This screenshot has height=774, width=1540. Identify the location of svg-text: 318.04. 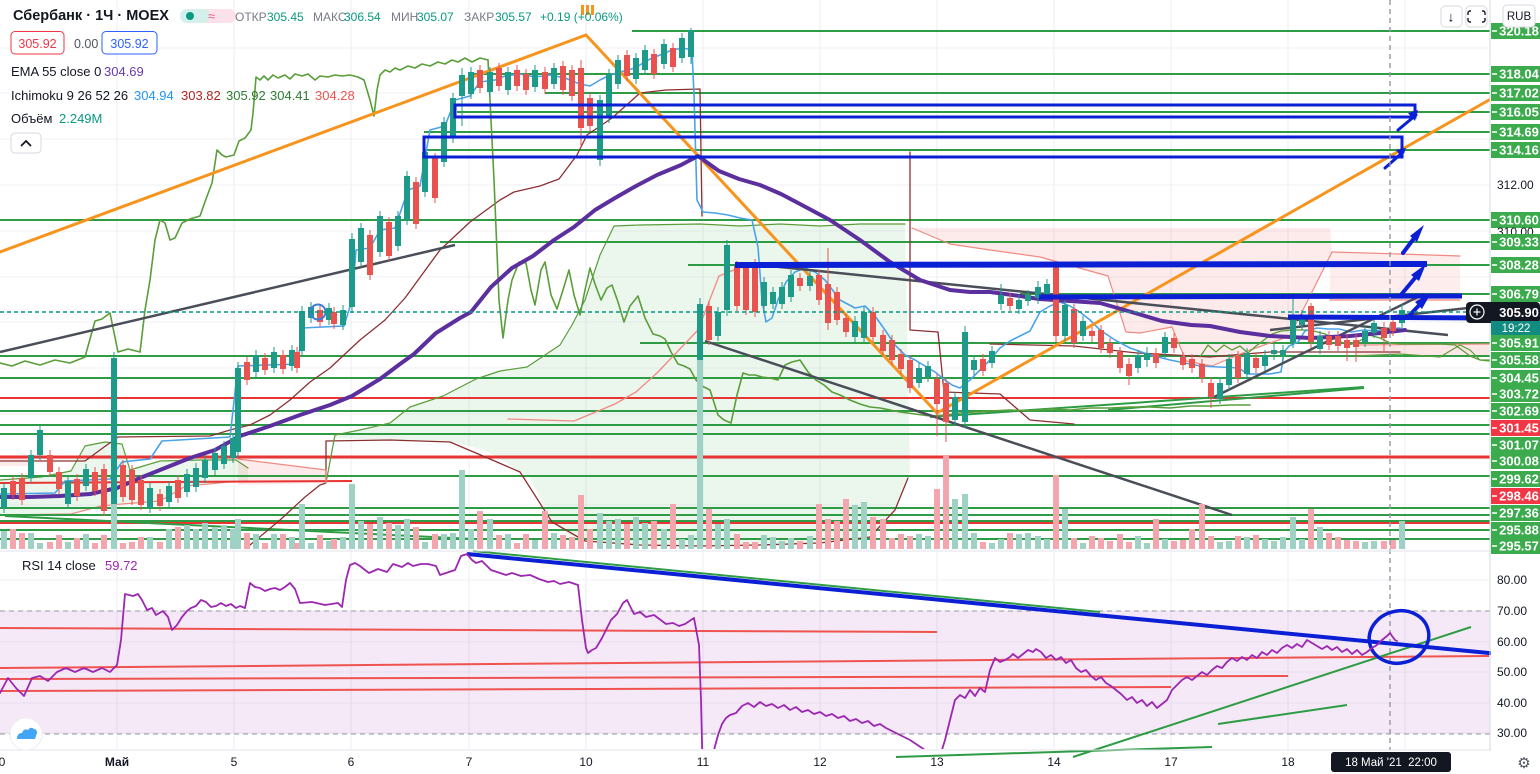
(1519, 74).